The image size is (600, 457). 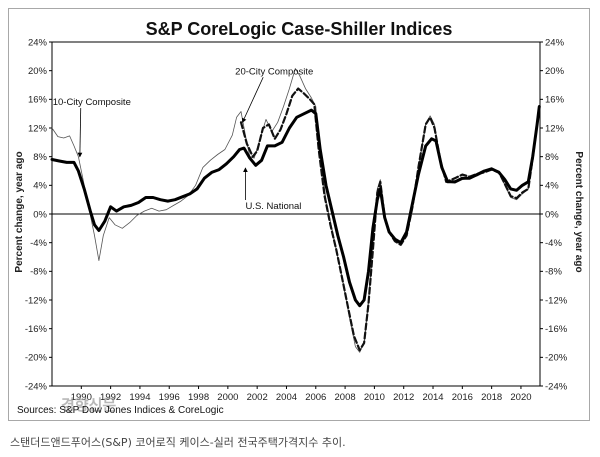 I want to click on x-tick-label: 1992, so click(x=110, y=397).